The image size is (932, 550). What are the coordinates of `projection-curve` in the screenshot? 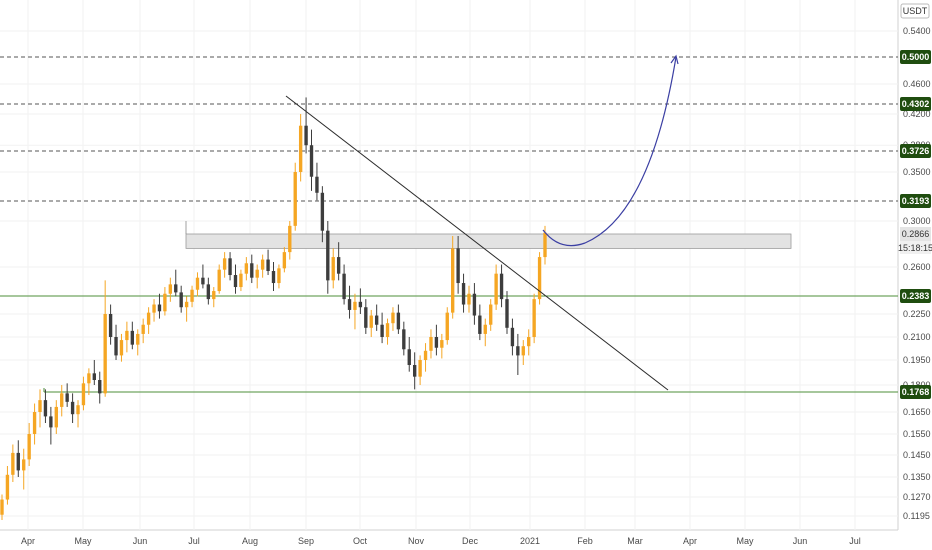 It's located at (609, 151).